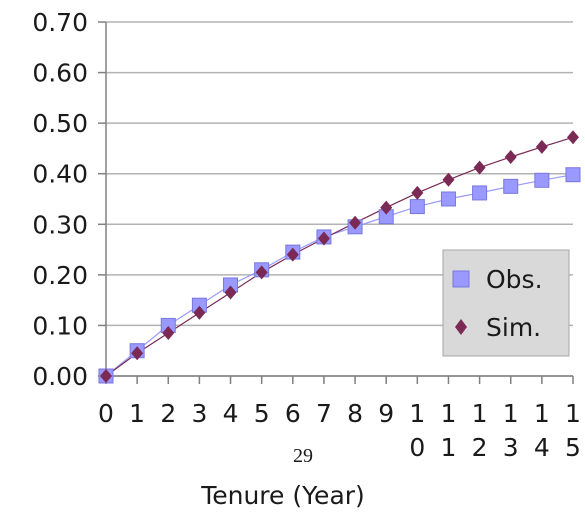  Describe the element at coordinates (60, 22) in the screenshot. I see `y-tick-label: 0.70` at that location.